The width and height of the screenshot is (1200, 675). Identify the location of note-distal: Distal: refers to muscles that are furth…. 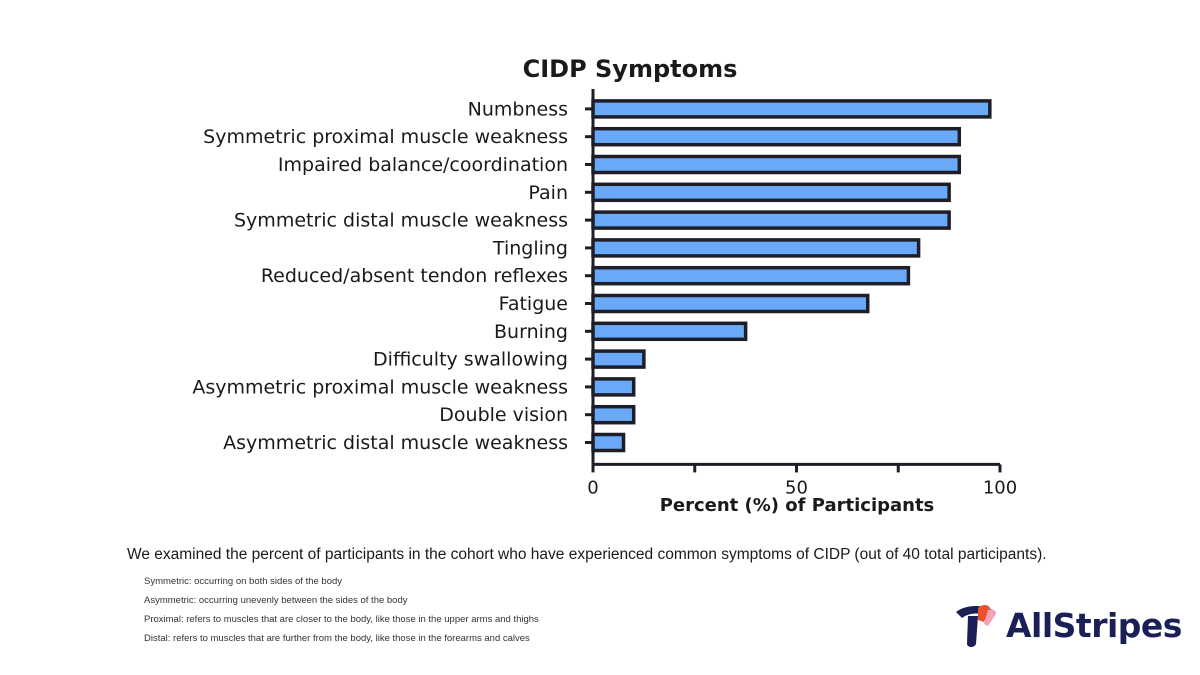
(337, 638).